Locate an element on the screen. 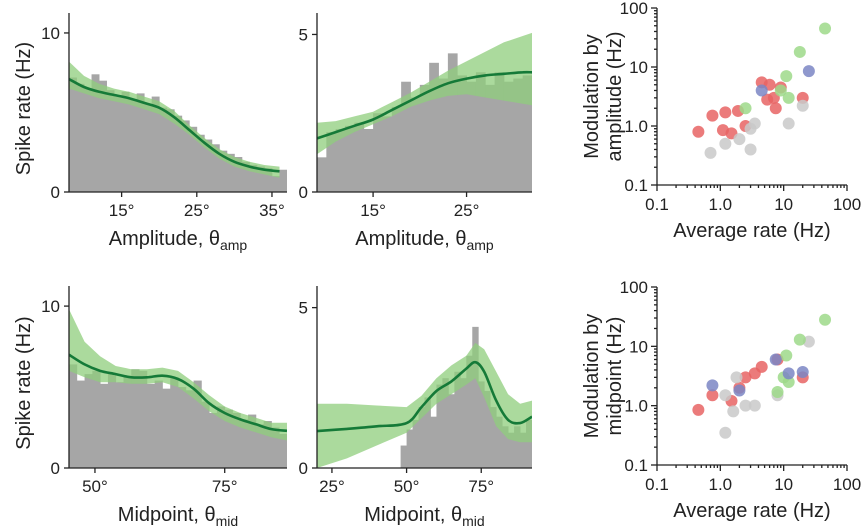 This screenshot has height=527, width=867. y-tick-label: 100 is located at coordinates (634, 287).